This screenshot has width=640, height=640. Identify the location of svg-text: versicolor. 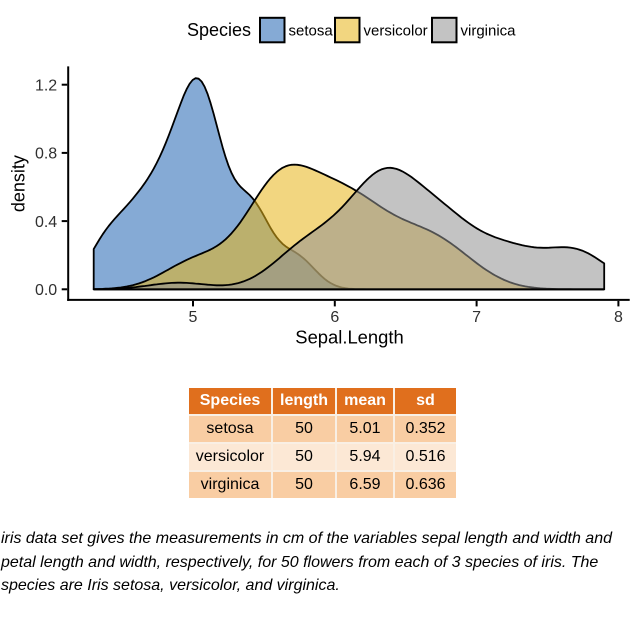
(396, 31).